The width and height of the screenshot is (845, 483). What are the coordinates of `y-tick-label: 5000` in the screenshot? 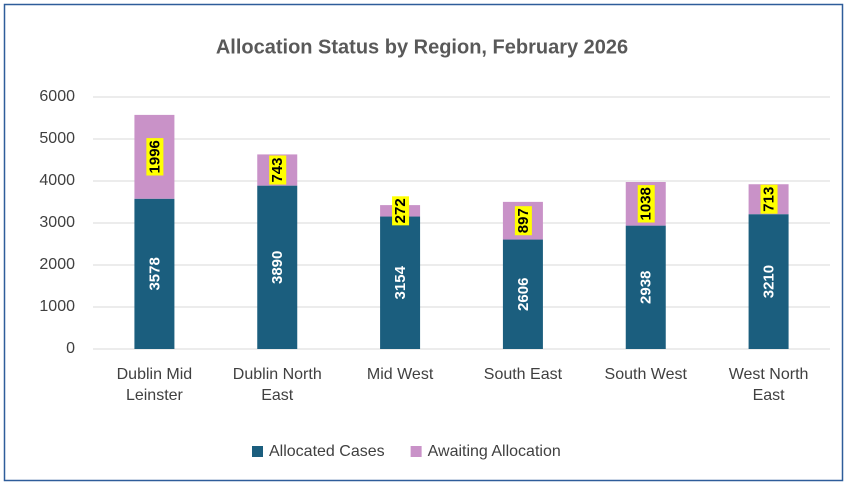 It's located at (57, 138).